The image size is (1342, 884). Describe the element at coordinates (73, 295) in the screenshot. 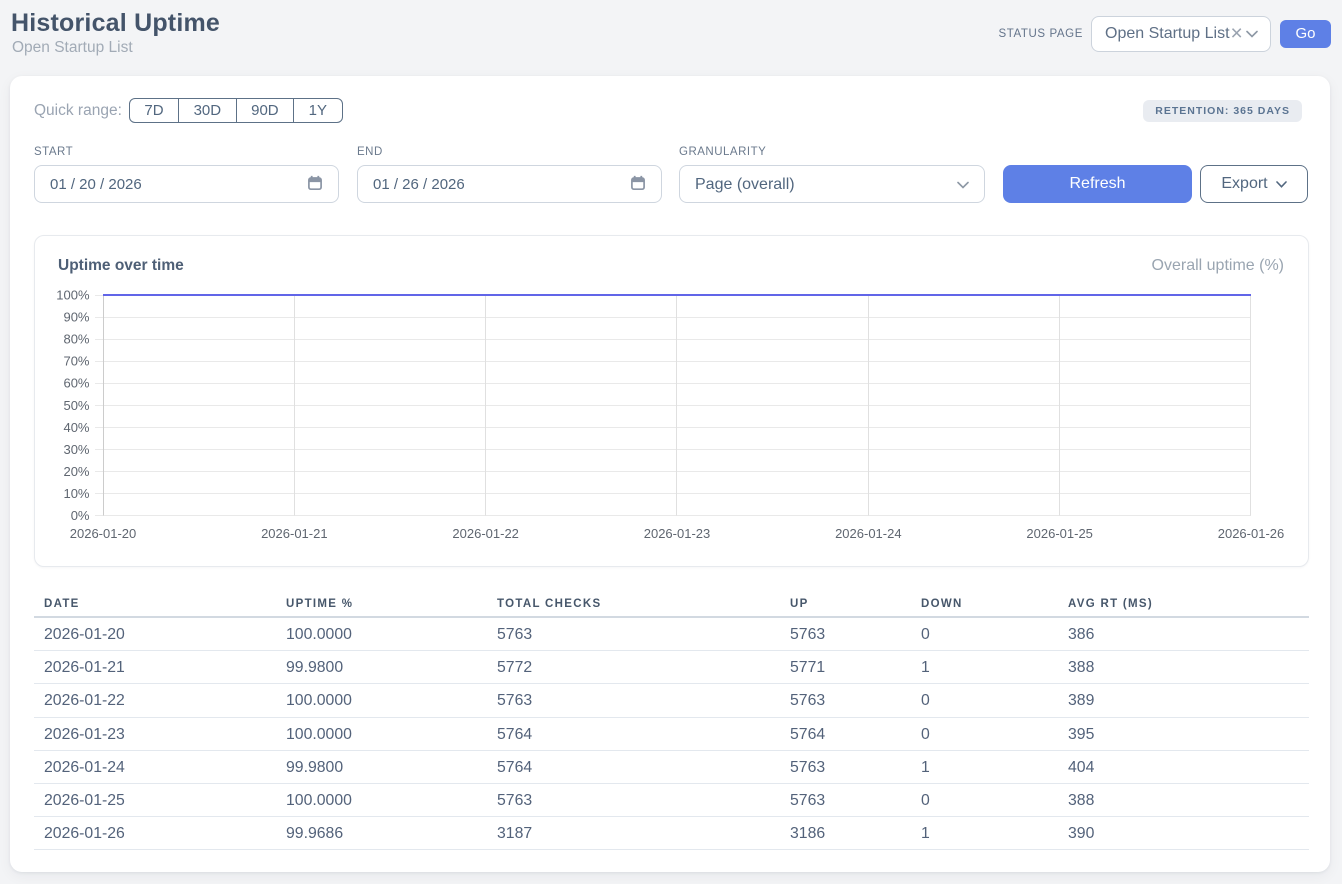

I see `svg-text: 100%` at that location.